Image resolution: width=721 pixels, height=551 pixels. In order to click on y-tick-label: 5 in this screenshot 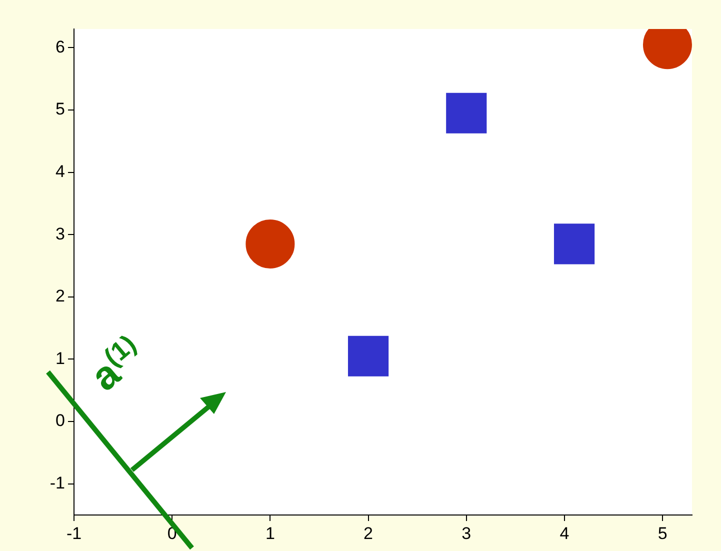, I will do `click(60, 109)`.